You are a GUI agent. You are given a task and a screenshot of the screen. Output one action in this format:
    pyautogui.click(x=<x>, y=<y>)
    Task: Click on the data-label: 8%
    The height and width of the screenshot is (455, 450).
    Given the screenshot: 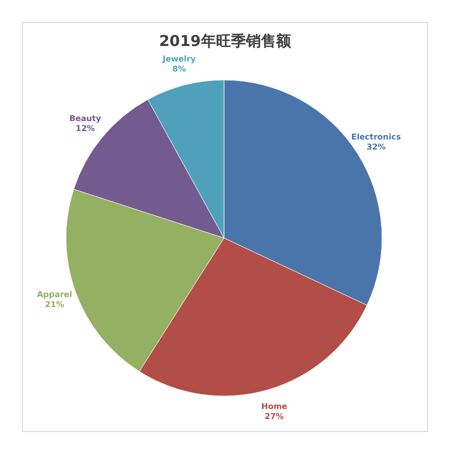 What is the action you would take?
    pyautogui.click(x=179, y=69)
    